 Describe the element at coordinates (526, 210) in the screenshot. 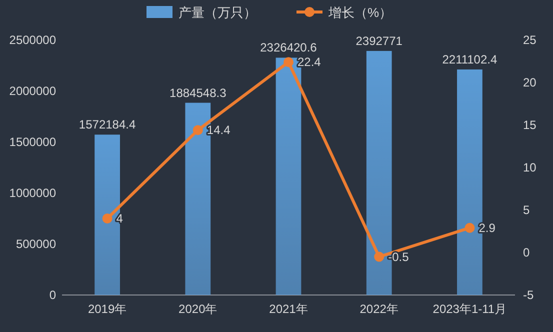

I see `y2-tick-label: 5` at that location.